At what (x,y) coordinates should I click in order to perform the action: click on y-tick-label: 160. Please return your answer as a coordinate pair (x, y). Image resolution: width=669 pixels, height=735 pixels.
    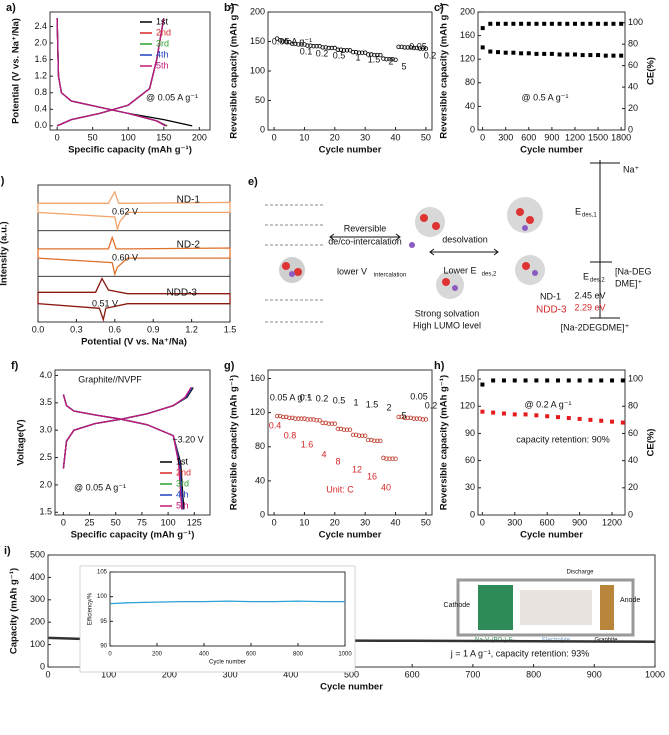
    Looking at the image, I should click on (257, 378).